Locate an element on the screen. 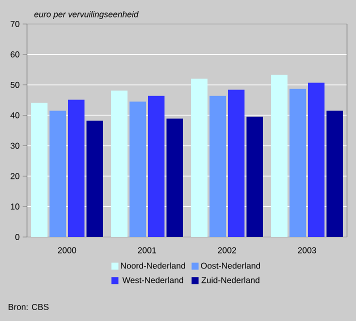  x-tick-label: 2001 is located at coordinates (147, 250).